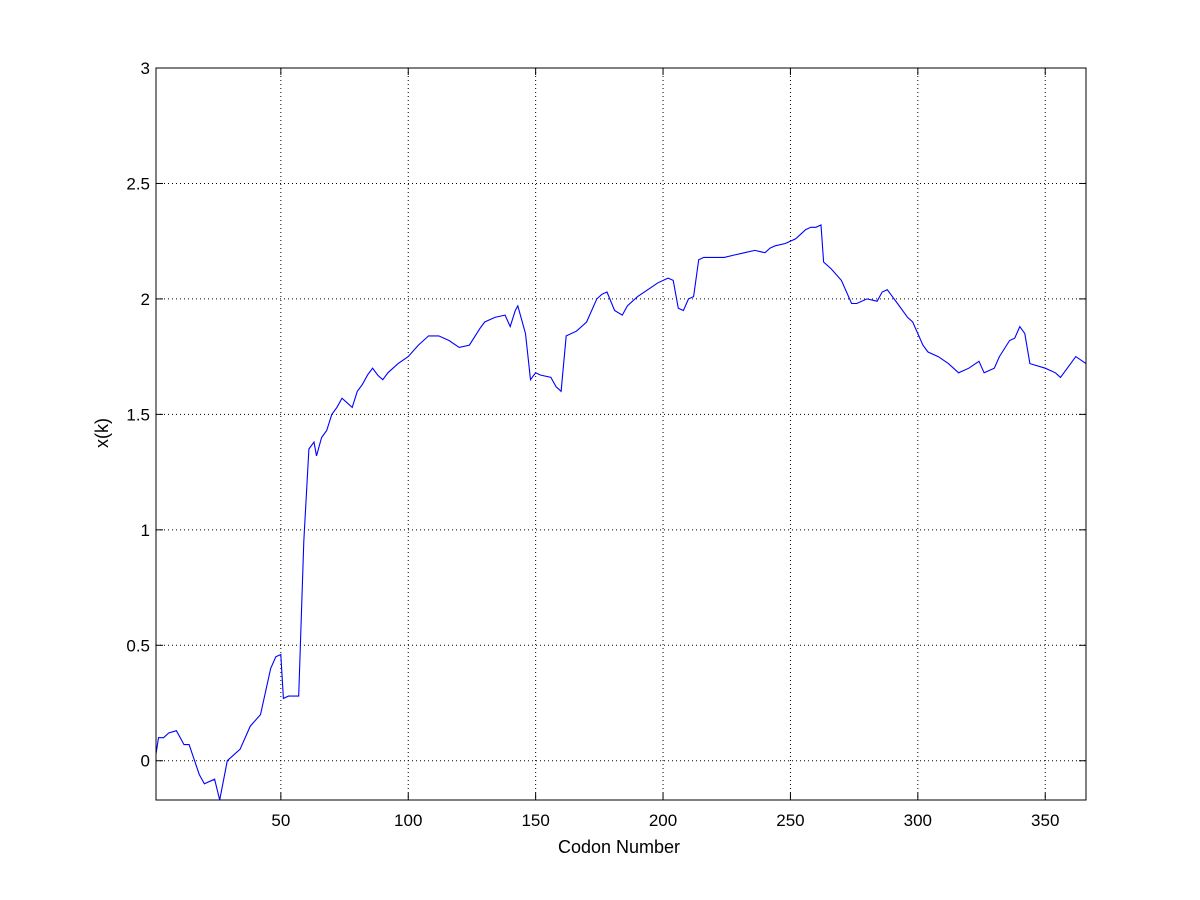  What do you see at coordinates (663, 820) in the screenshot?
I see `x-tick-label: 200` at bounding box center [663, 820].